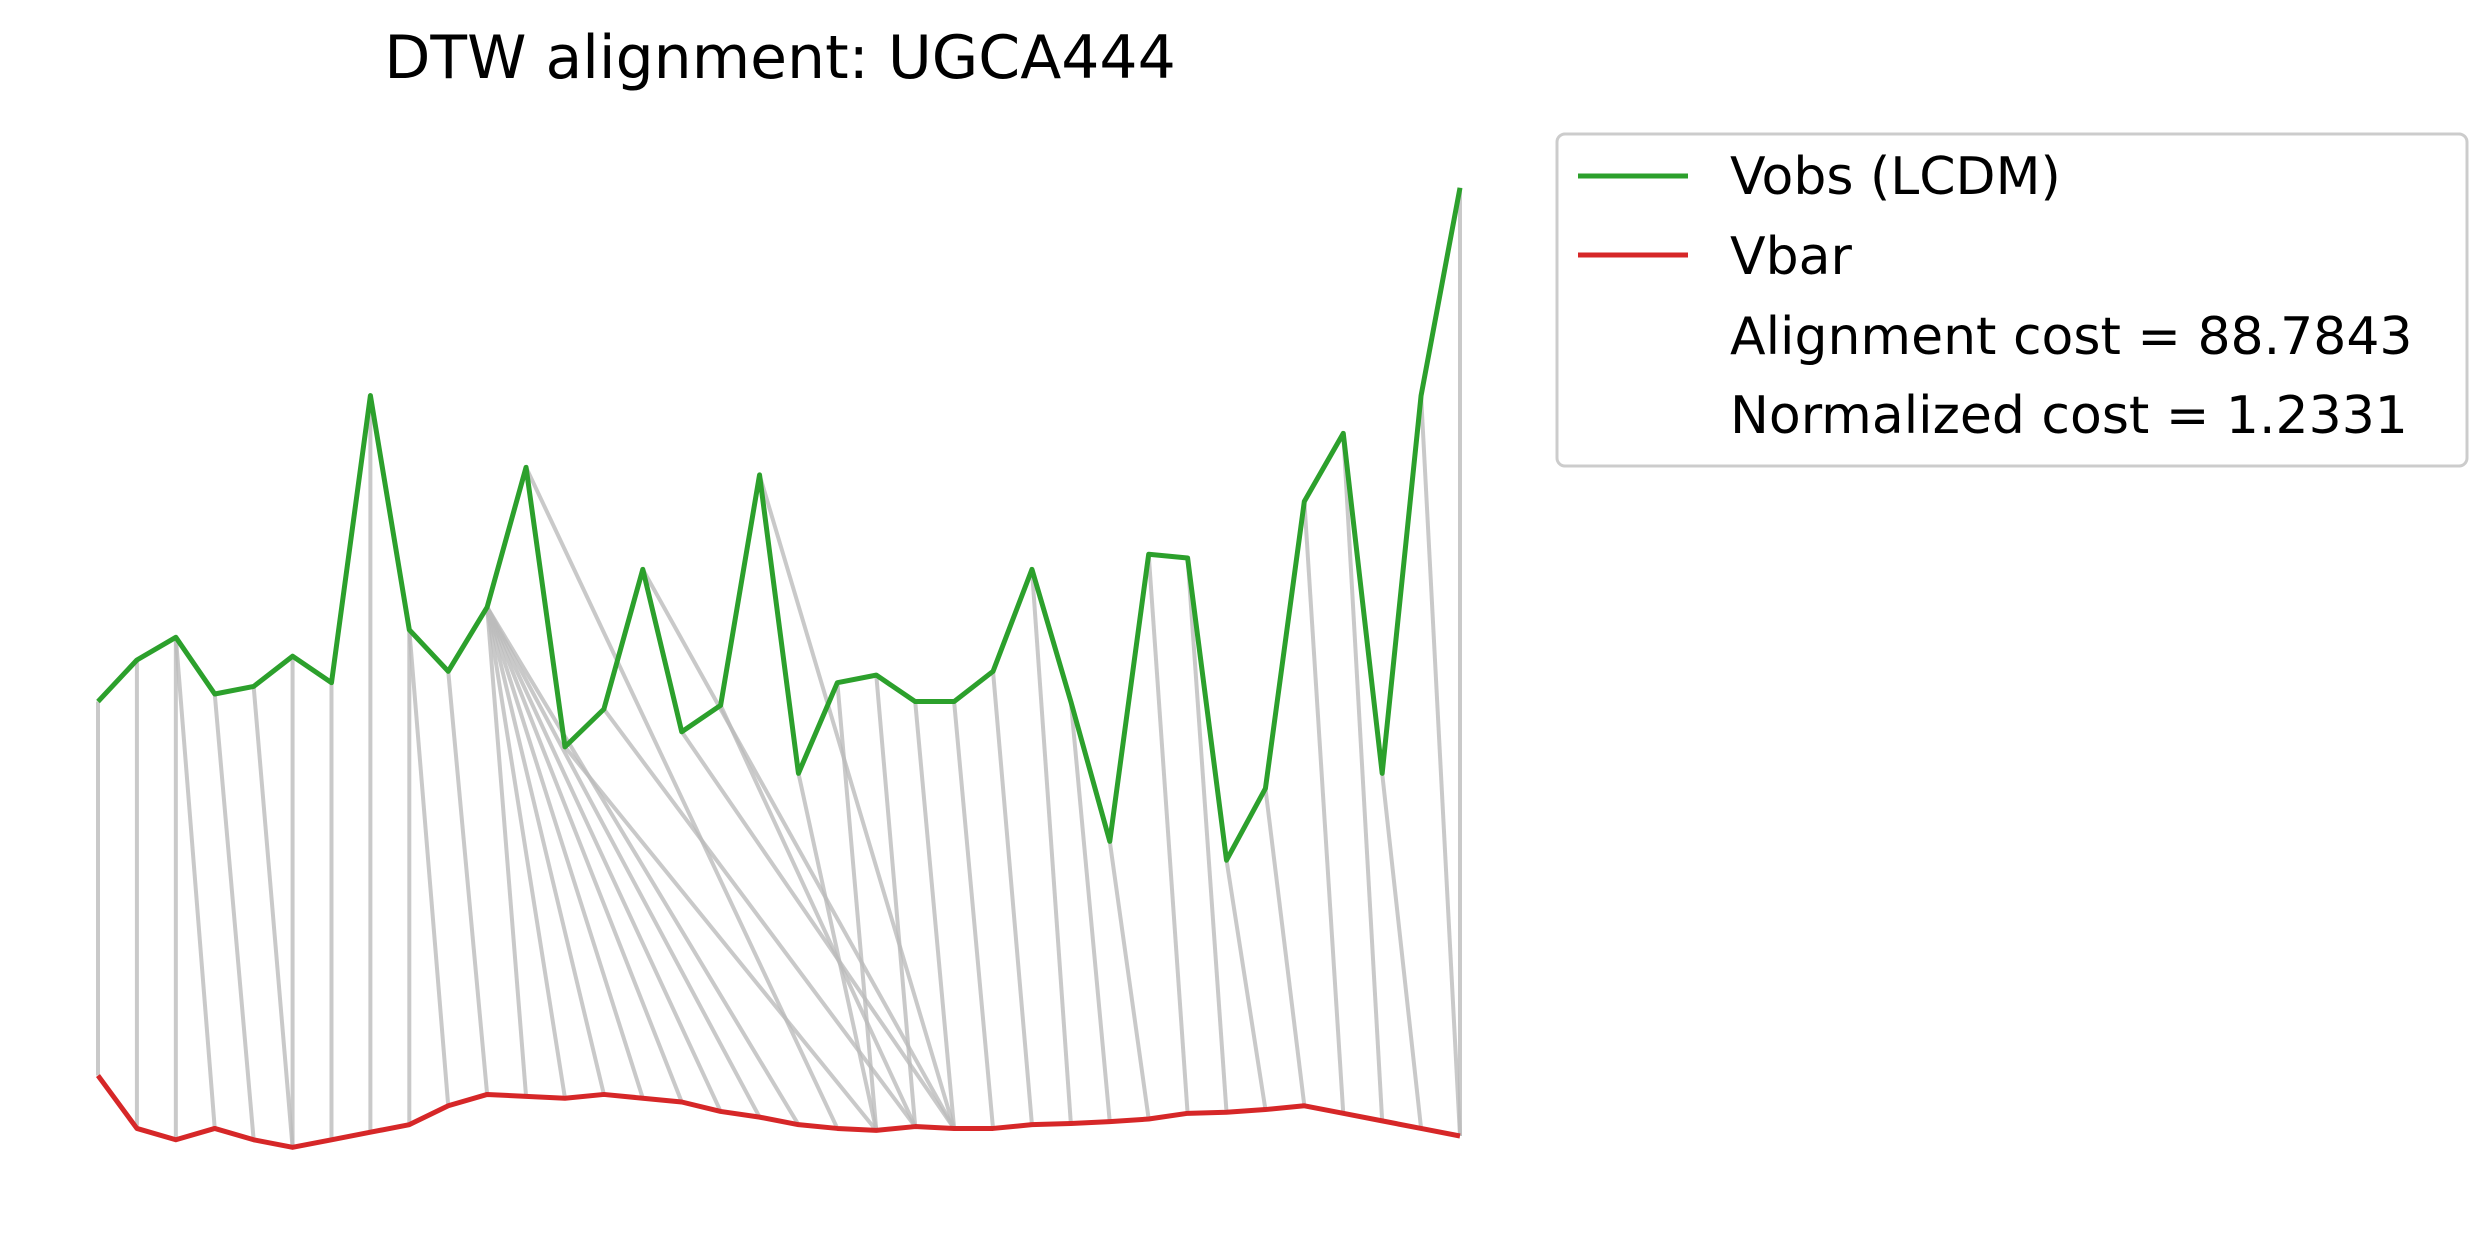 The width and height of the screenshot is (2480, 1243). What do you see at coordinates (1895, 177) in the screenshot?
I see `legend-vobs-label: Vobs (LCDM)` at bounding box center [1895, 177].